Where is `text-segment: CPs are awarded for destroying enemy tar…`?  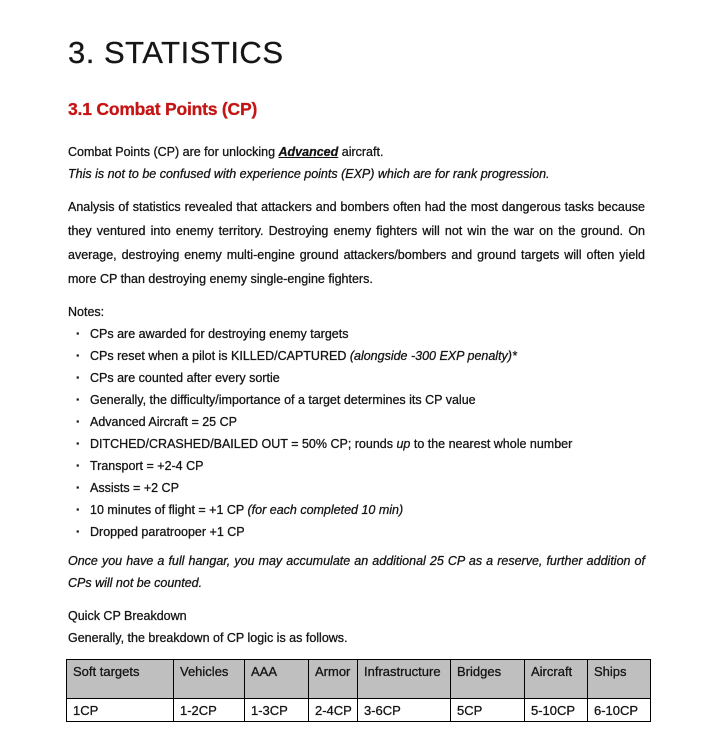
text-segment: CPs are awarded for destroying enemy tar… is located at coordinates (219, 333).